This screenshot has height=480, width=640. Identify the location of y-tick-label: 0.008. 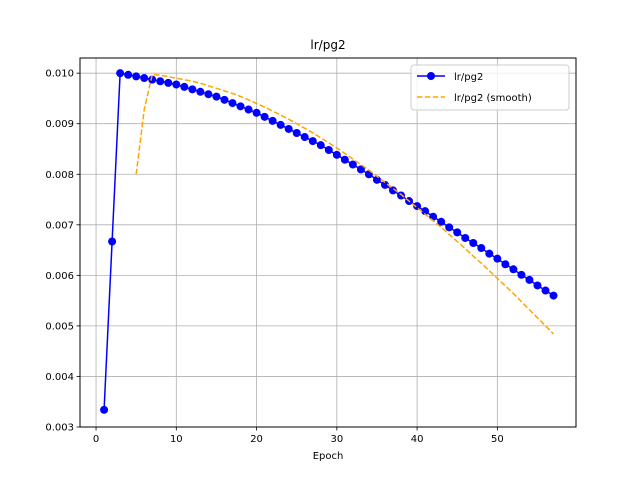
(59, 175).